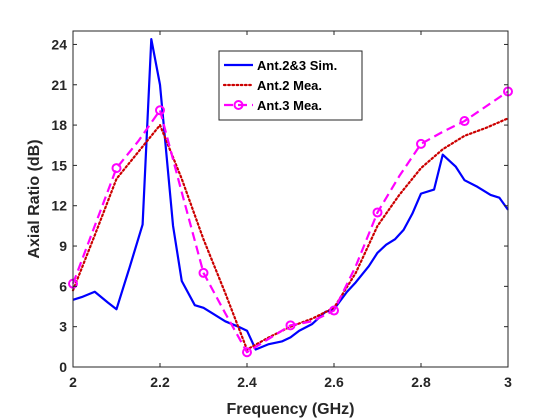 Image resolution: width=560 pixels, height=420 pixels. What do you see at coordinates (59, 125) in the screenshot?
I see `y-tick-label: 18` at bounding box center [59, 125].